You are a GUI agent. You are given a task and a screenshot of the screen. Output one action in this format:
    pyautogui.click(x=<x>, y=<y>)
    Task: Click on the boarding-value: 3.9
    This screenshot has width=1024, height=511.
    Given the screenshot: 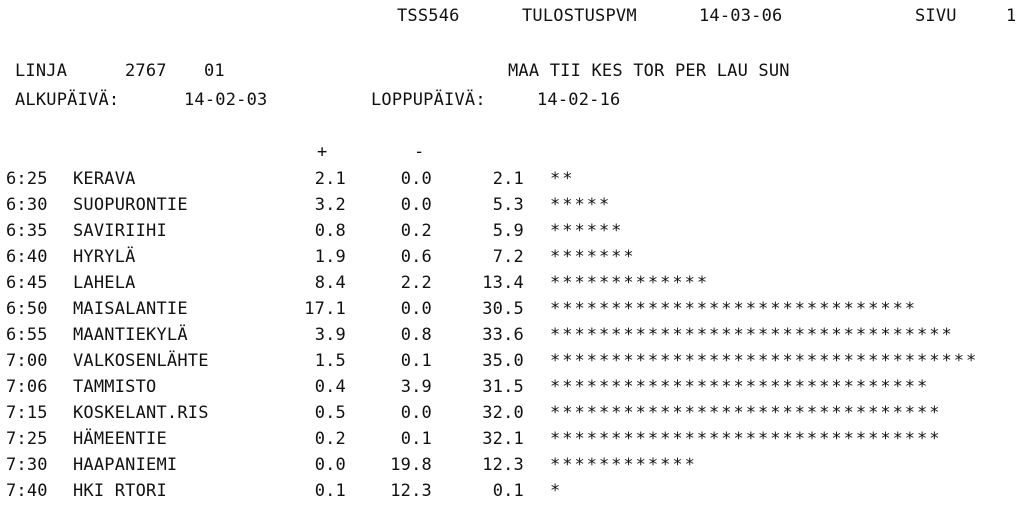 What is the action you would take?
    pyautogui.click(x=330, y=335)
    